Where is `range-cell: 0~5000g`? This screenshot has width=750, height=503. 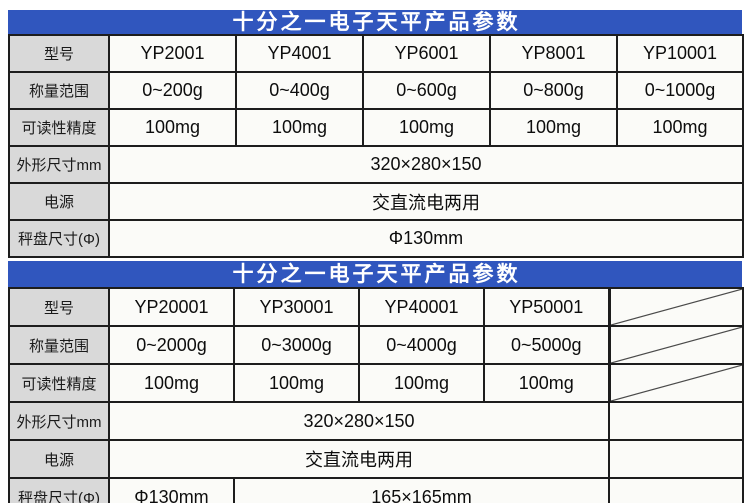
range-cell: 0~5000g is located at coordinates (546, 345).